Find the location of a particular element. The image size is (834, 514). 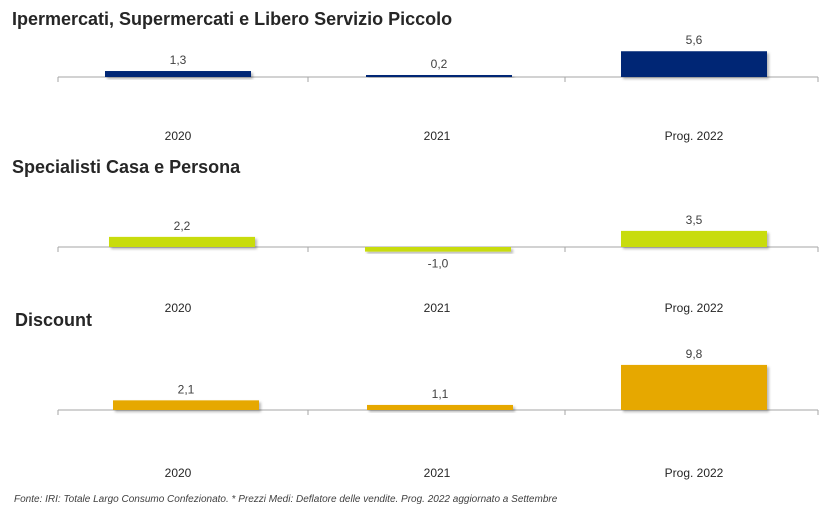

data-label: 0,2 is located at coordinates (439, 64).